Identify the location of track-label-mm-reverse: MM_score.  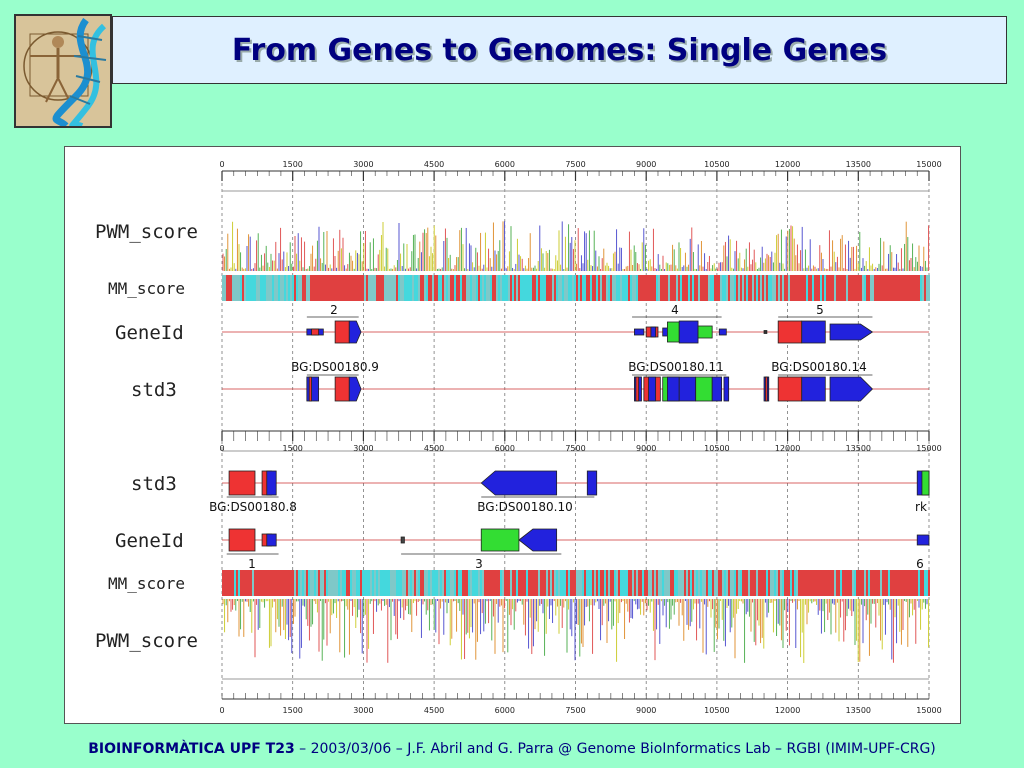
(146, 583).